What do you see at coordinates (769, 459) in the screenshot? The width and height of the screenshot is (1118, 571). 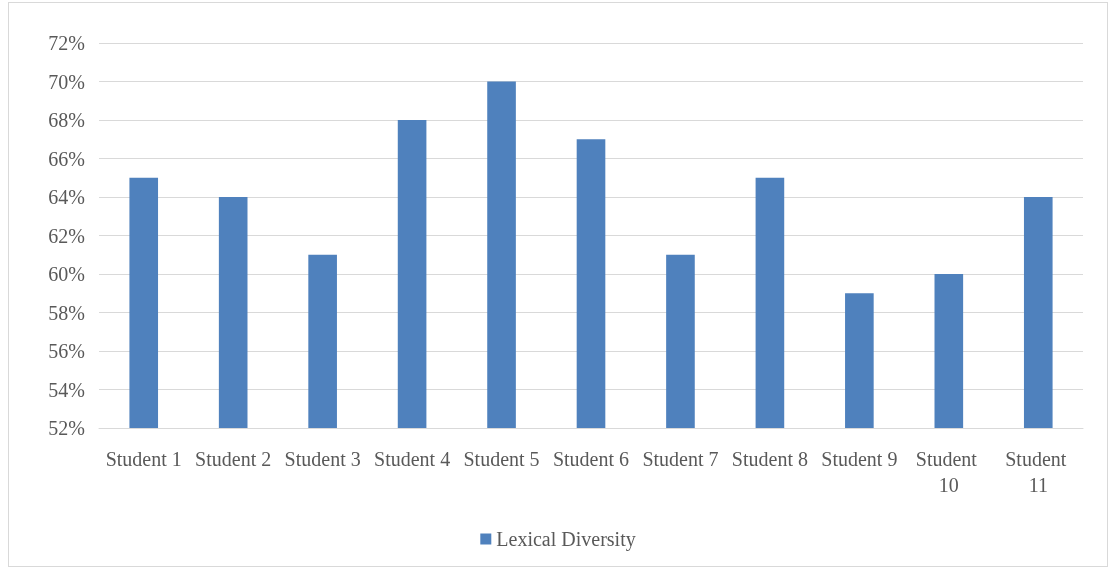 I see `x-tick-label: Student 8` at bounding box center [769, 459].